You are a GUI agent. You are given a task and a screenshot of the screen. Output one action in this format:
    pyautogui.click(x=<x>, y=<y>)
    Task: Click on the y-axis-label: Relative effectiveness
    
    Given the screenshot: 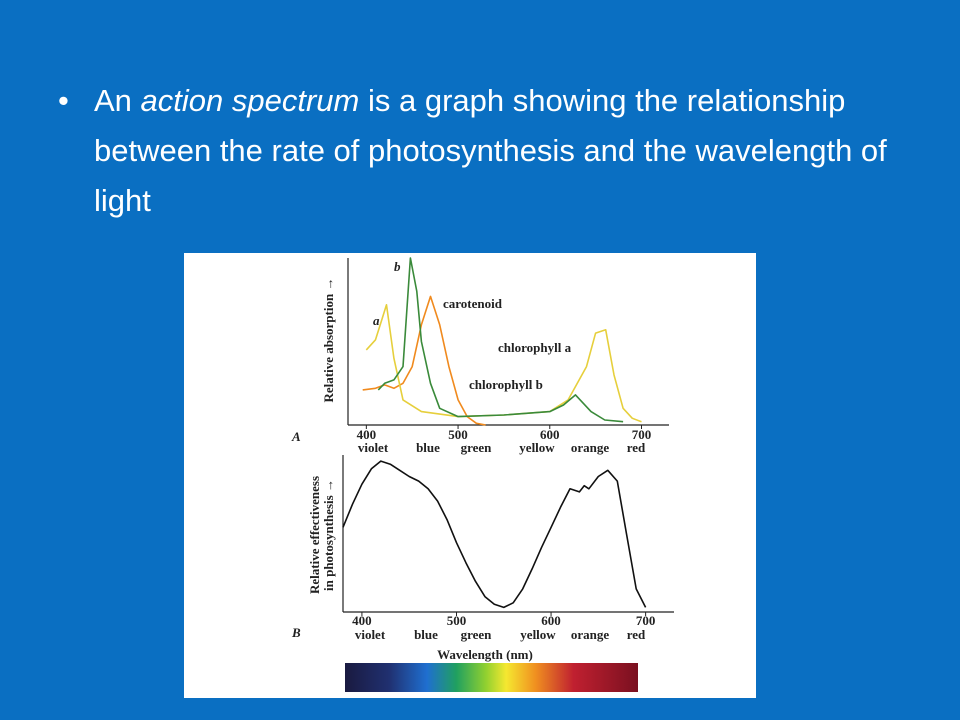 What is the action you would take?
    pyautogui.click(x=314, y=535)
    